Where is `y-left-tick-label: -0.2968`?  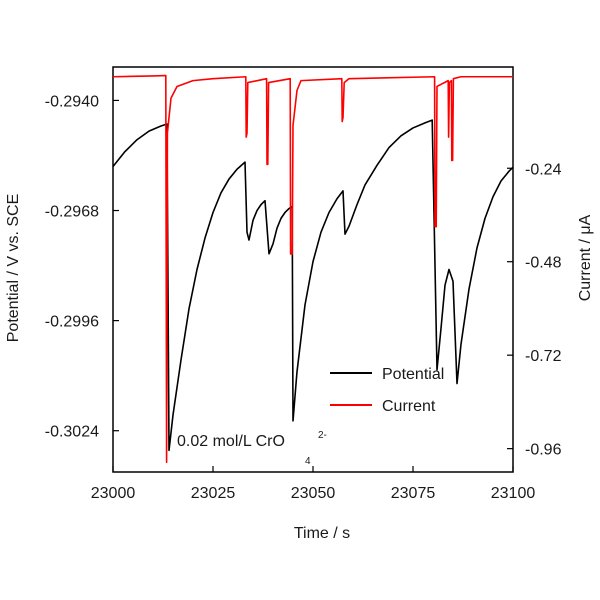 y-left-tick-label: -0.2968 is located at coordinates (72, 212).